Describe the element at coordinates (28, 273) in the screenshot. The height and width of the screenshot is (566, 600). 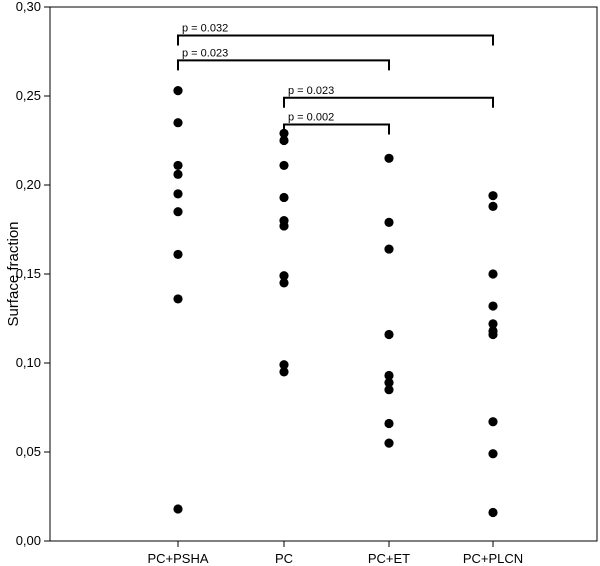
I see `y-tick-label: 0,15` at that location.